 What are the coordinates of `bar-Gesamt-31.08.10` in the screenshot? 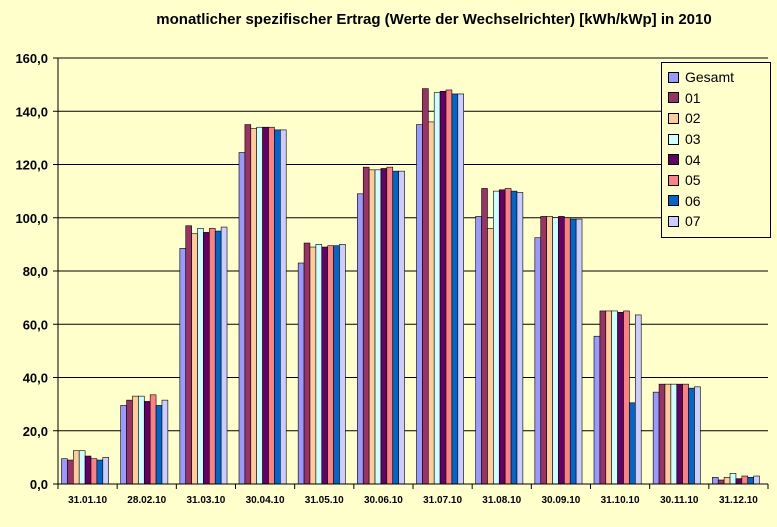 It's located at (478, 350).